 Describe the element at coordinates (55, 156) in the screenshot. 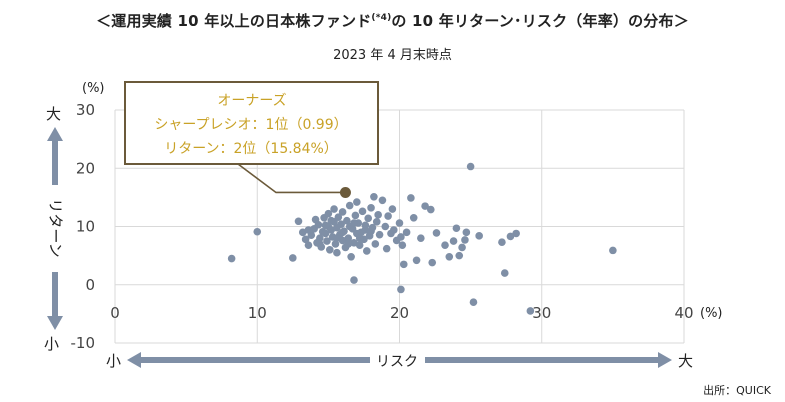

I see `return-up-arrow-icon` at that location.